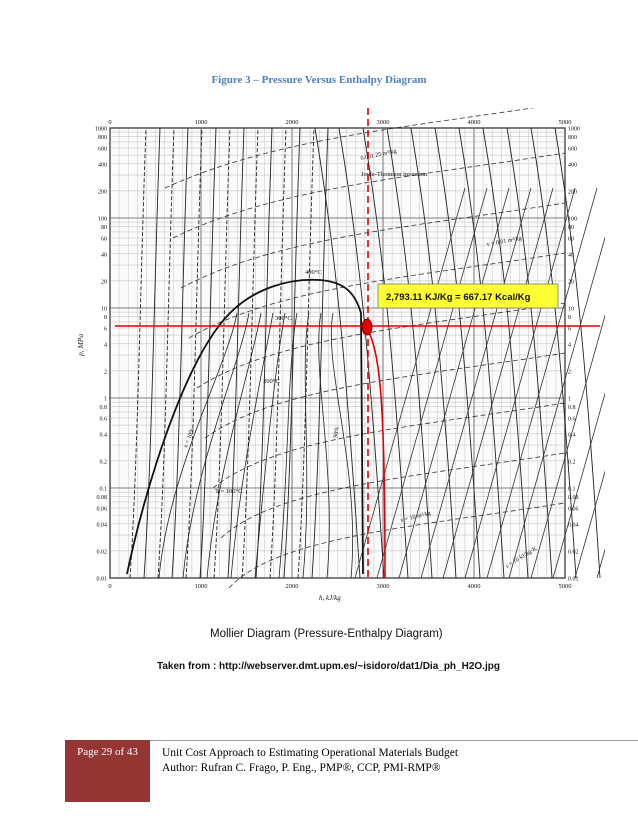  Describe the element at coordinates (104, 490) in the screenshot. I see `y-tick-label-left: 0.1` at that location.